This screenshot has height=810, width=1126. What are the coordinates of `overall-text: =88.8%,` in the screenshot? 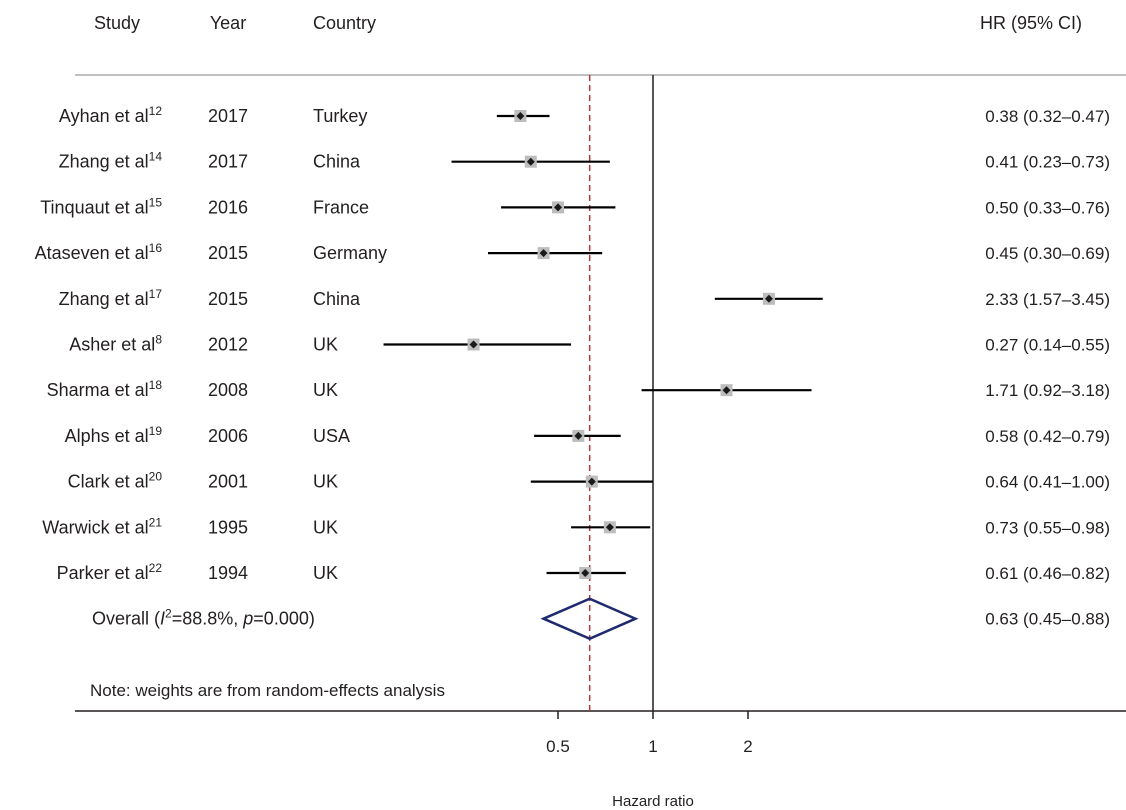 It's located at (208, 619).